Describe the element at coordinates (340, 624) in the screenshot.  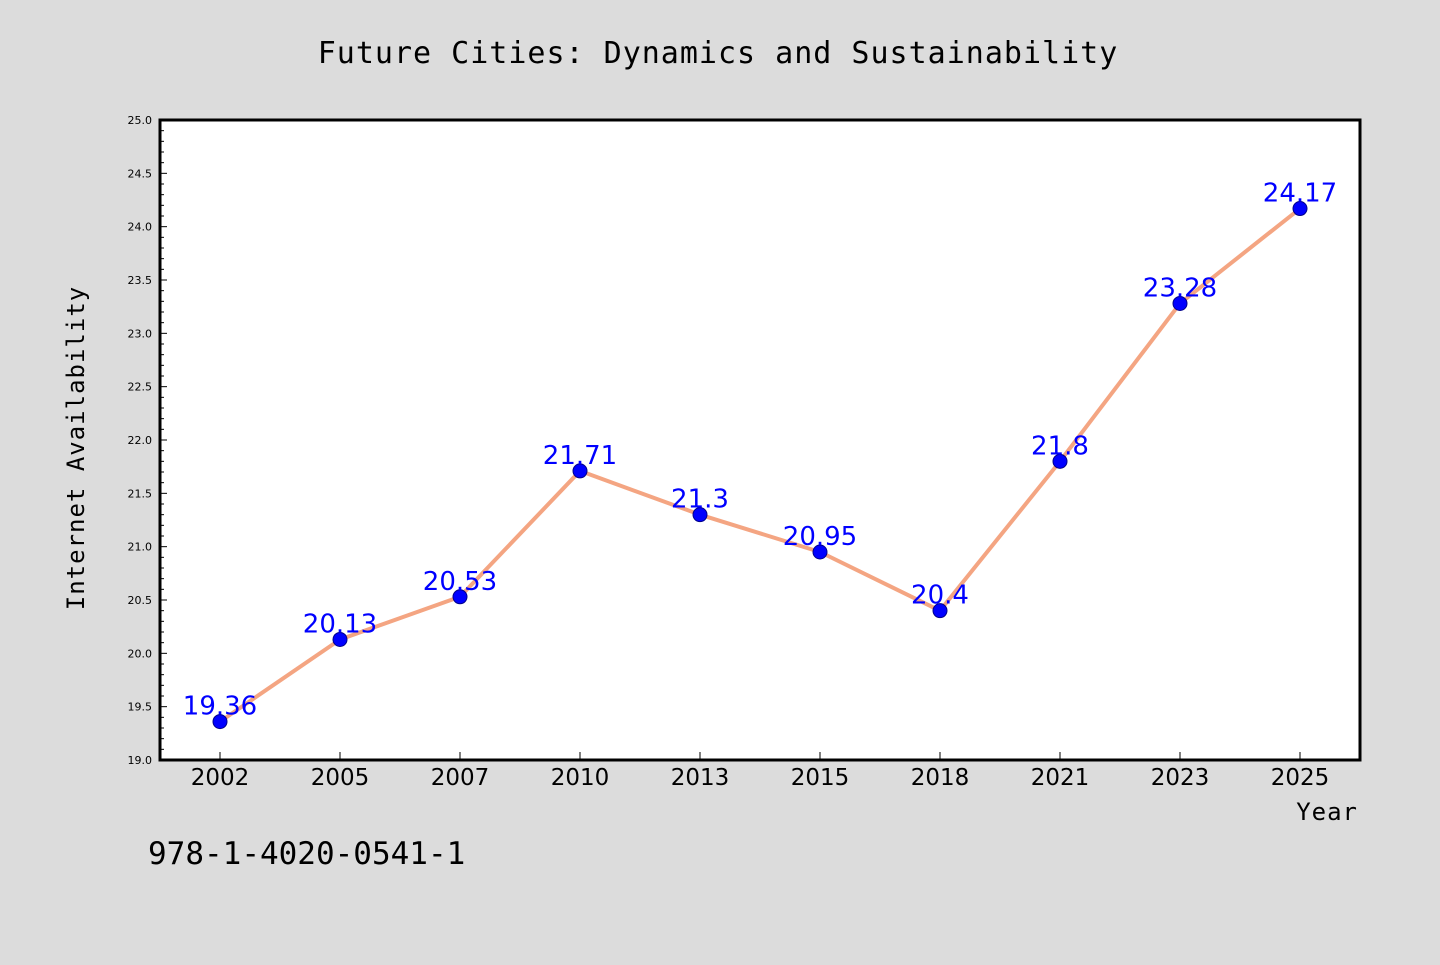
I see `data-label: 20.13` at that location.